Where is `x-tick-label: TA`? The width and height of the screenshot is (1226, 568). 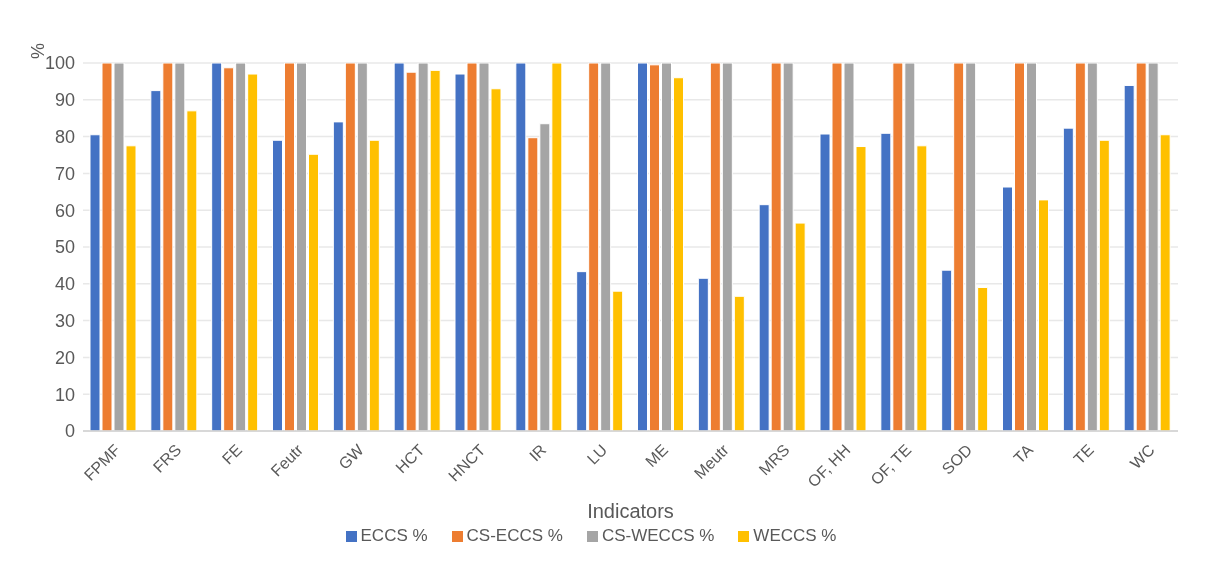
x-tick-label: TA is located at coordinates (1023, 453).